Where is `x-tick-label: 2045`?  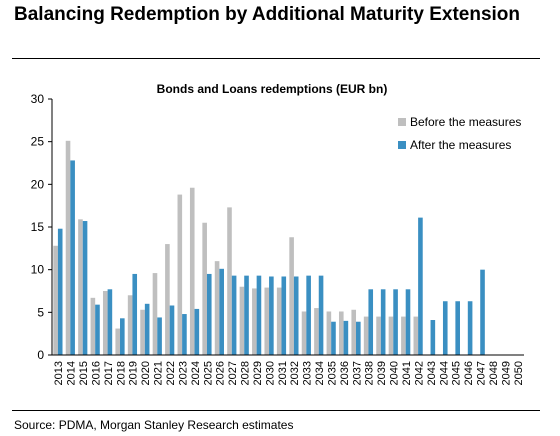
x-tick-label: 2045 is located at coordinates (457, 373).